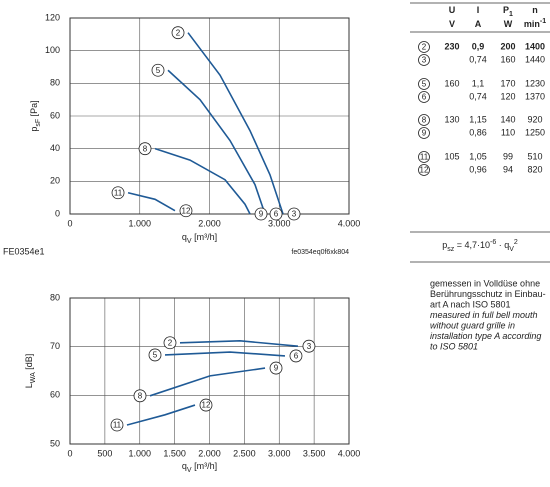 This screenshot has width=550, height=487. What do you see at coordinates (534, 119) in the screenshot?
I see `table-cell: 920` at bounding box center [534, 119].